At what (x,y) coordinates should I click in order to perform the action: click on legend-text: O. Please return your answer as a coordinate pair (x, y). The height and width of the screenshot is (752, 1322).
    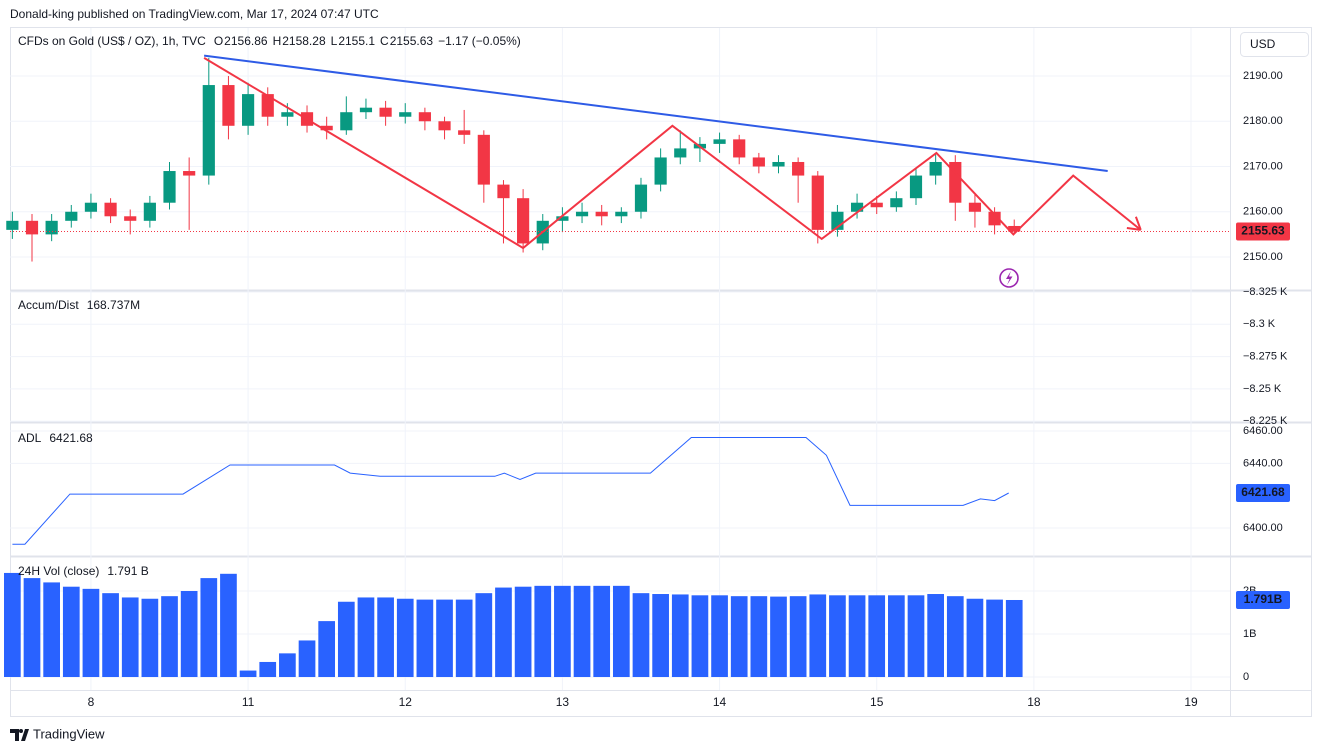
    Looking at the image, I should click on (218, 41).